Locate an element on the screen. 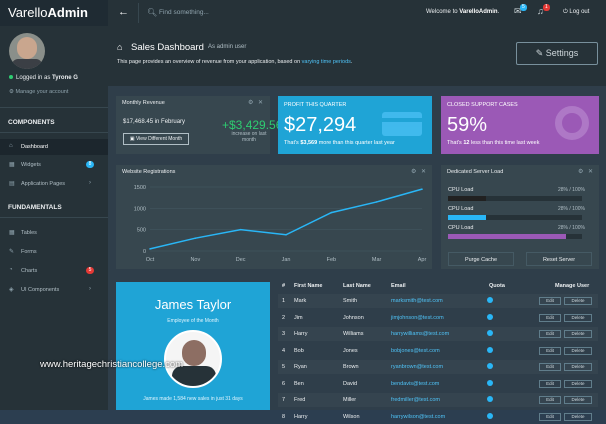  table-row: 6 Ben David bendavis@test.com Edit Delete is located at coordinates (438, 384).